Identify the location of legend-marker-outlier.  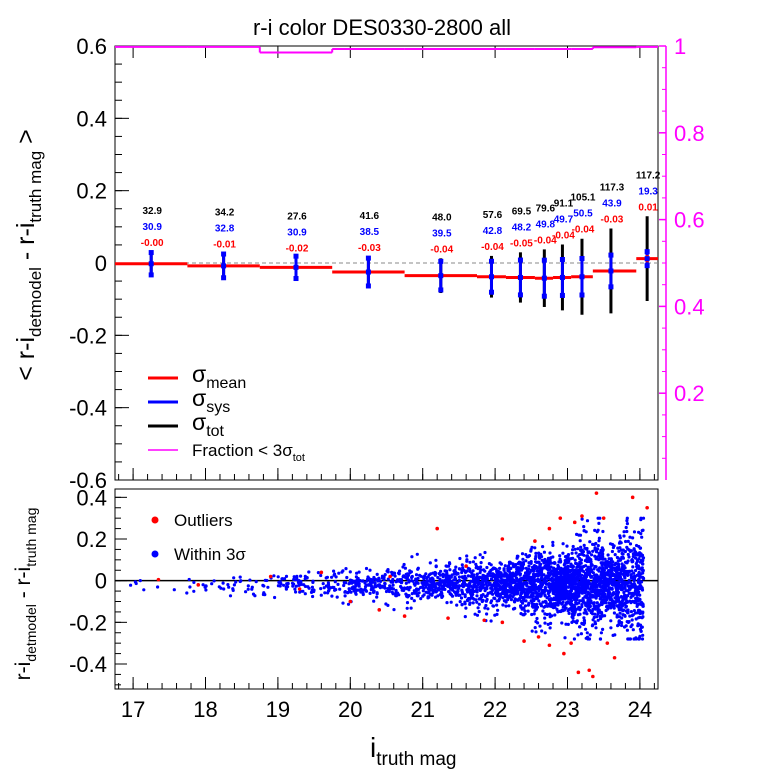
(155, 520).